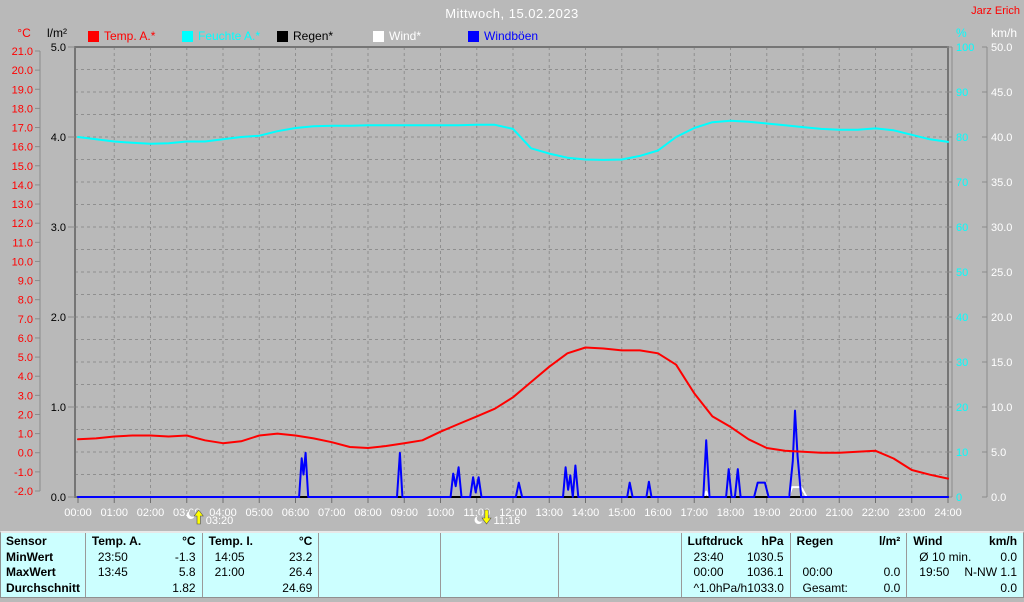 Image resolution: width=1024 pixels, height=602 pixels. What do you see at coordinates (43, 587) in the screenshot?
I see `row-label: Durchschnitt` at bounding box center [43, 587].